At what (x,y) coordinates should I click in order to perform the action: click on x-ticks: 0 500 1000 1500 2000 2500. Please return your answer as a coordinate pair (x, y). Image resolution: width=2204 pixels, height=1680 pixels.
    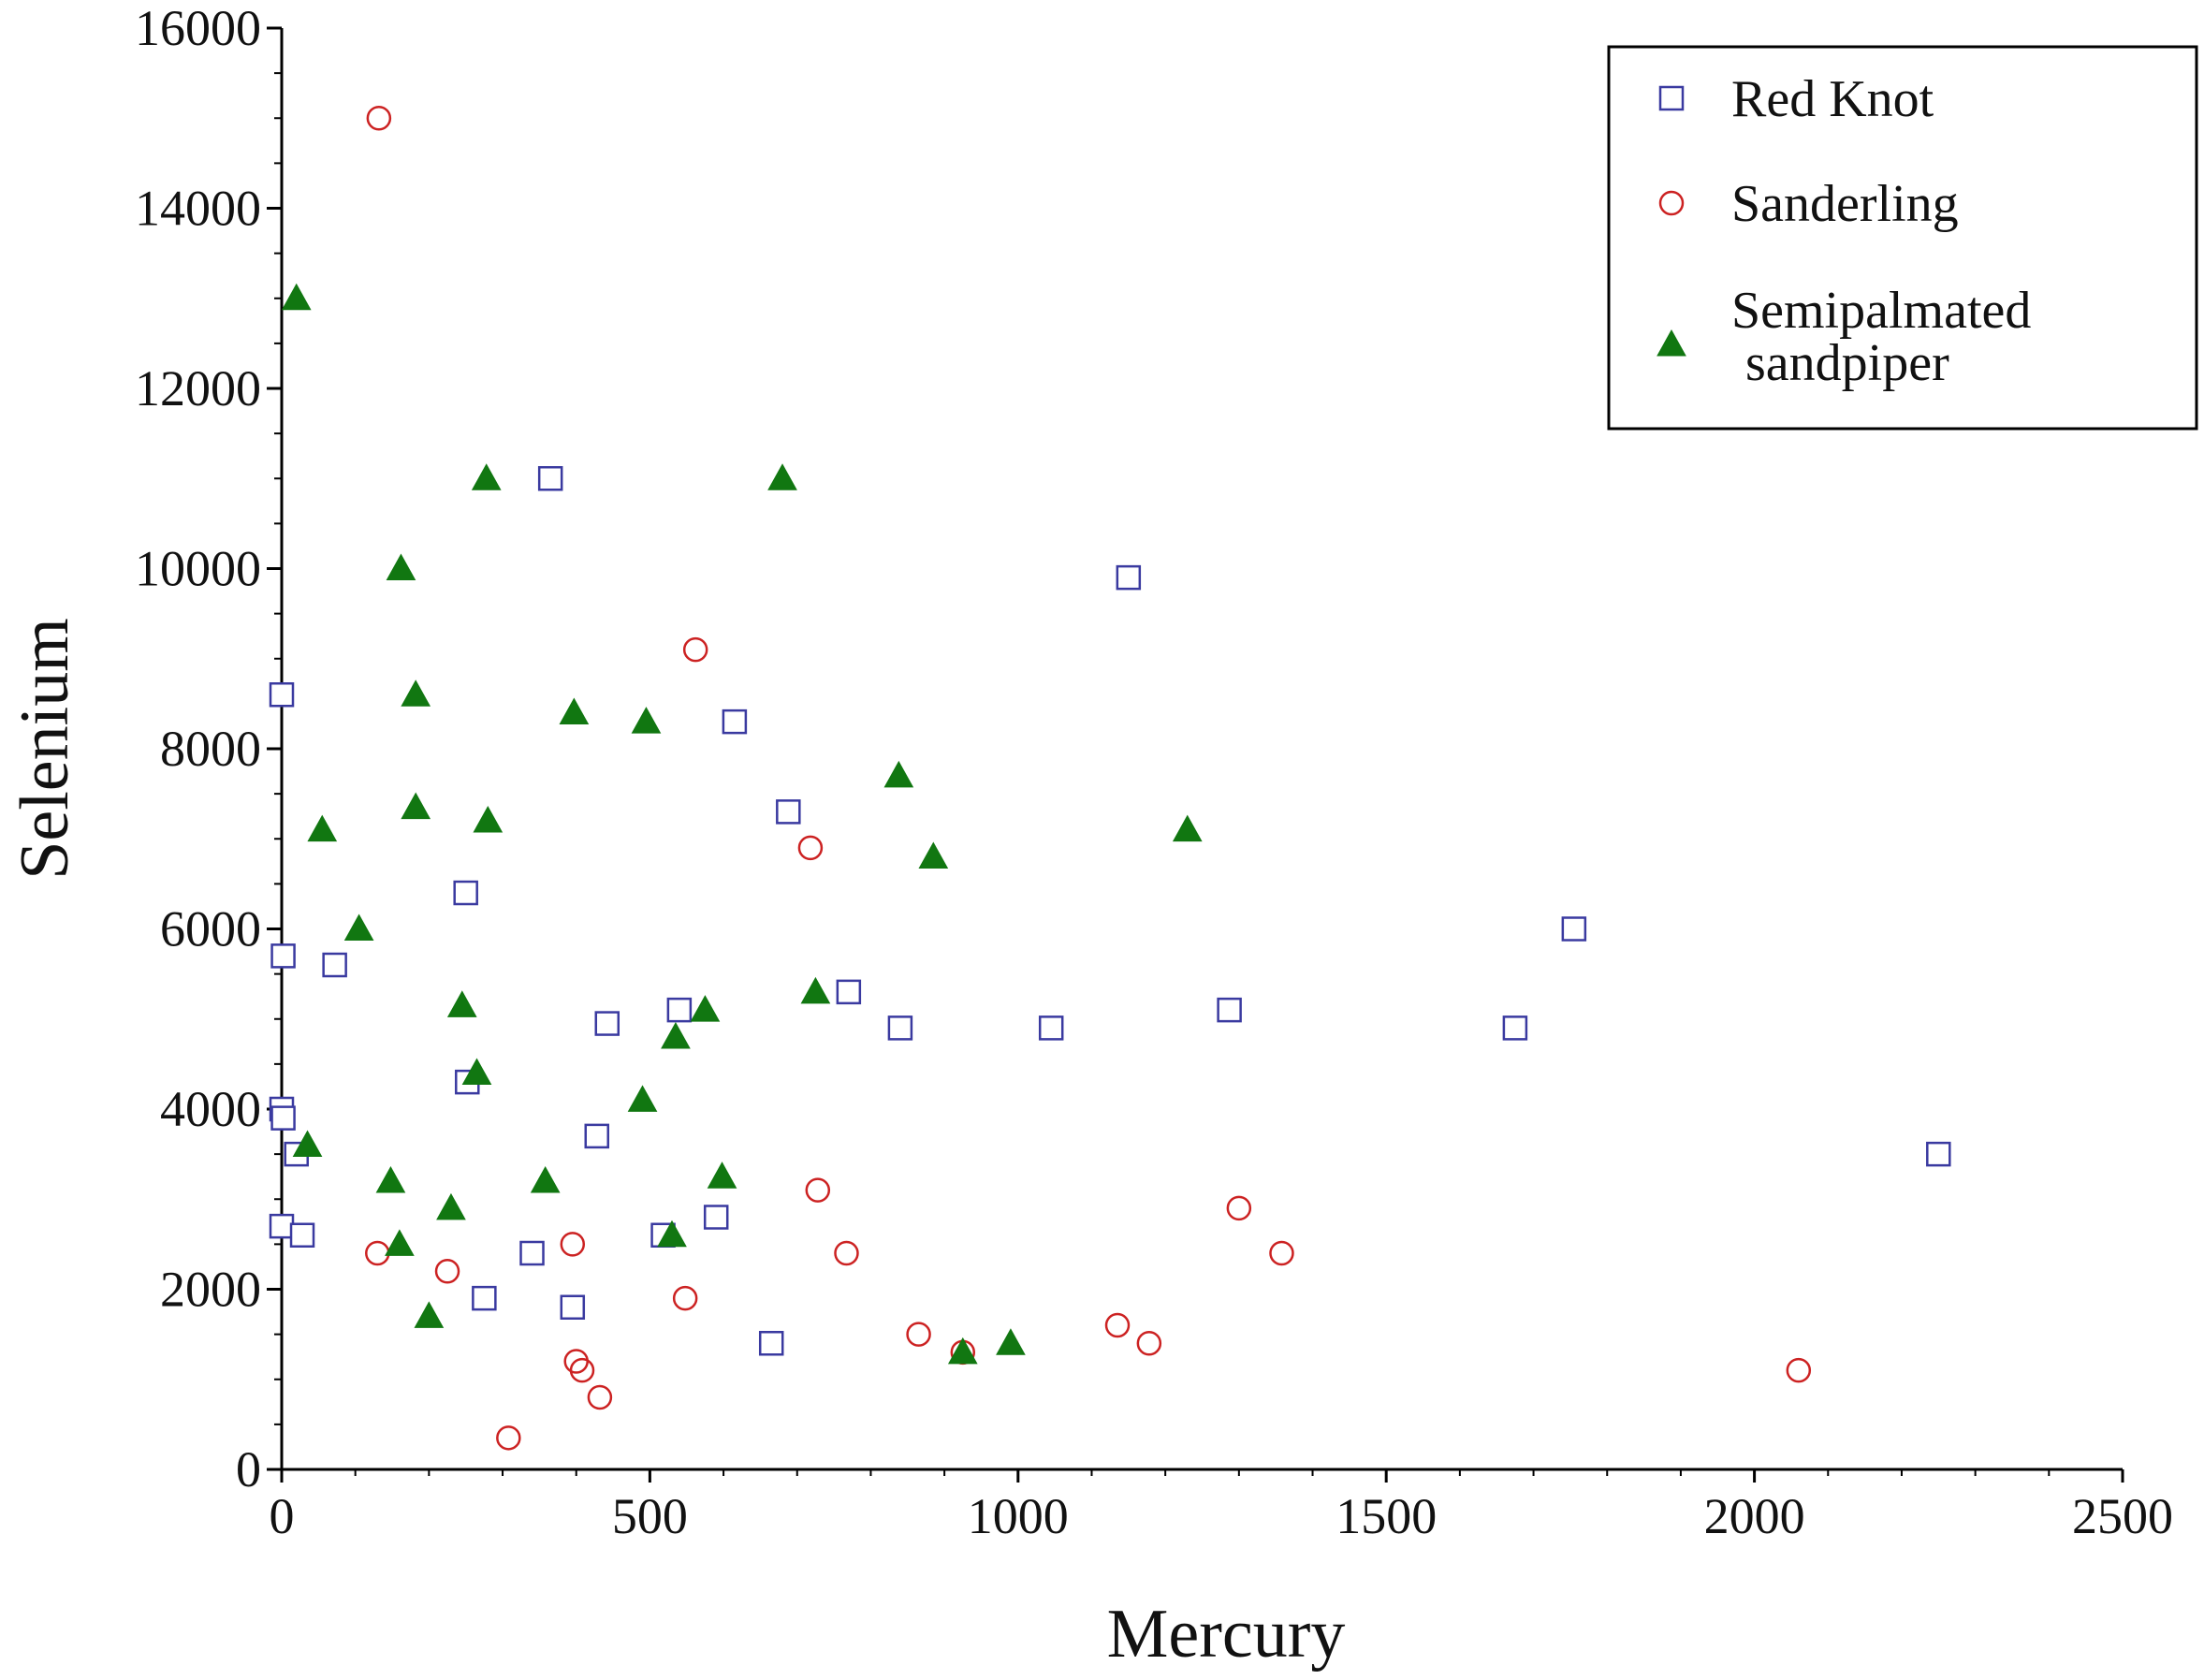
    Looking at the image, I should click on (1221, 1506).